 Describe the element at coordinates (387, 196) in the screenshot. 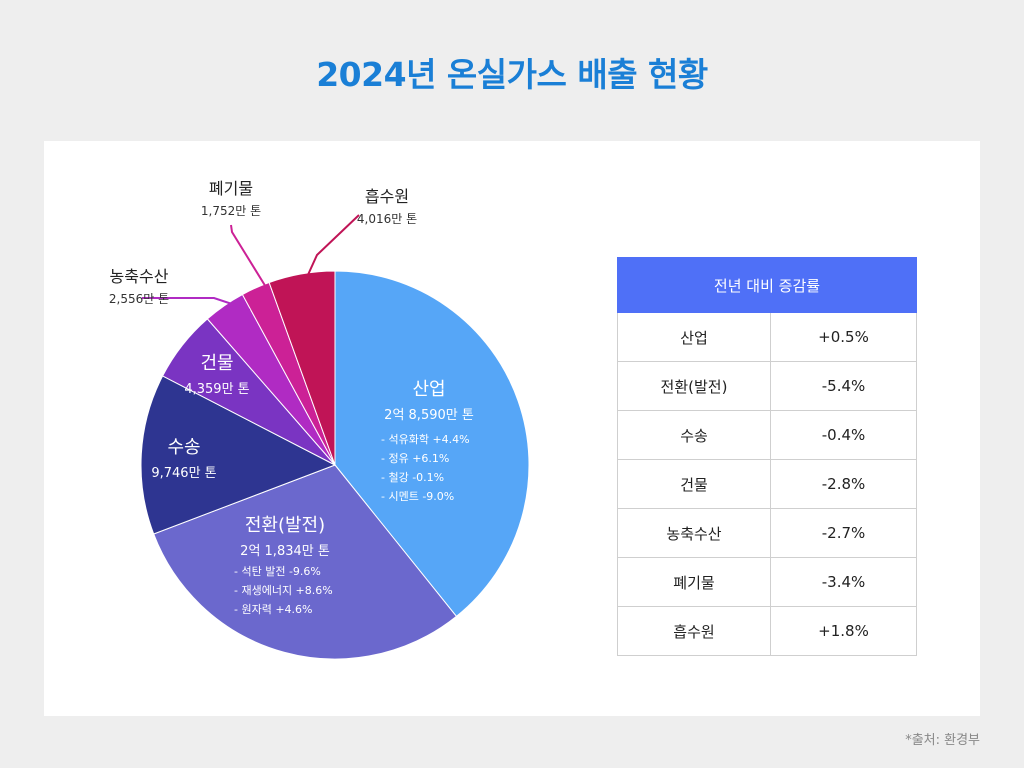

I see `slice-label-sink: 흡수원` at that location.